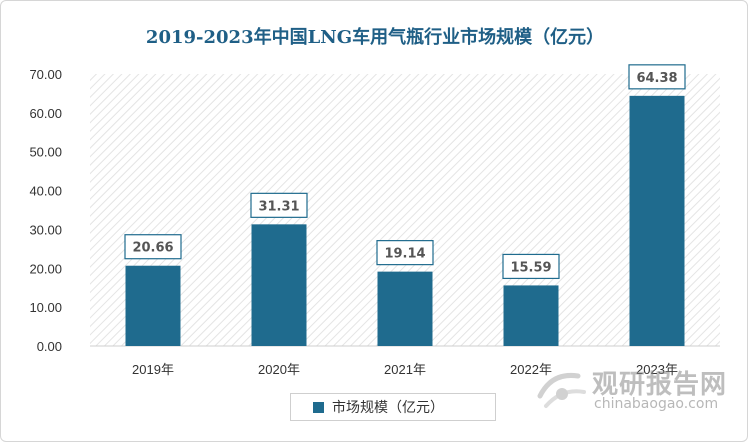 Image resolution: width=750 pixels, height=444 pixels. I want to click on x-axis: 2019年 2020年 2021年 2022年 2023年, so click(405, 369).